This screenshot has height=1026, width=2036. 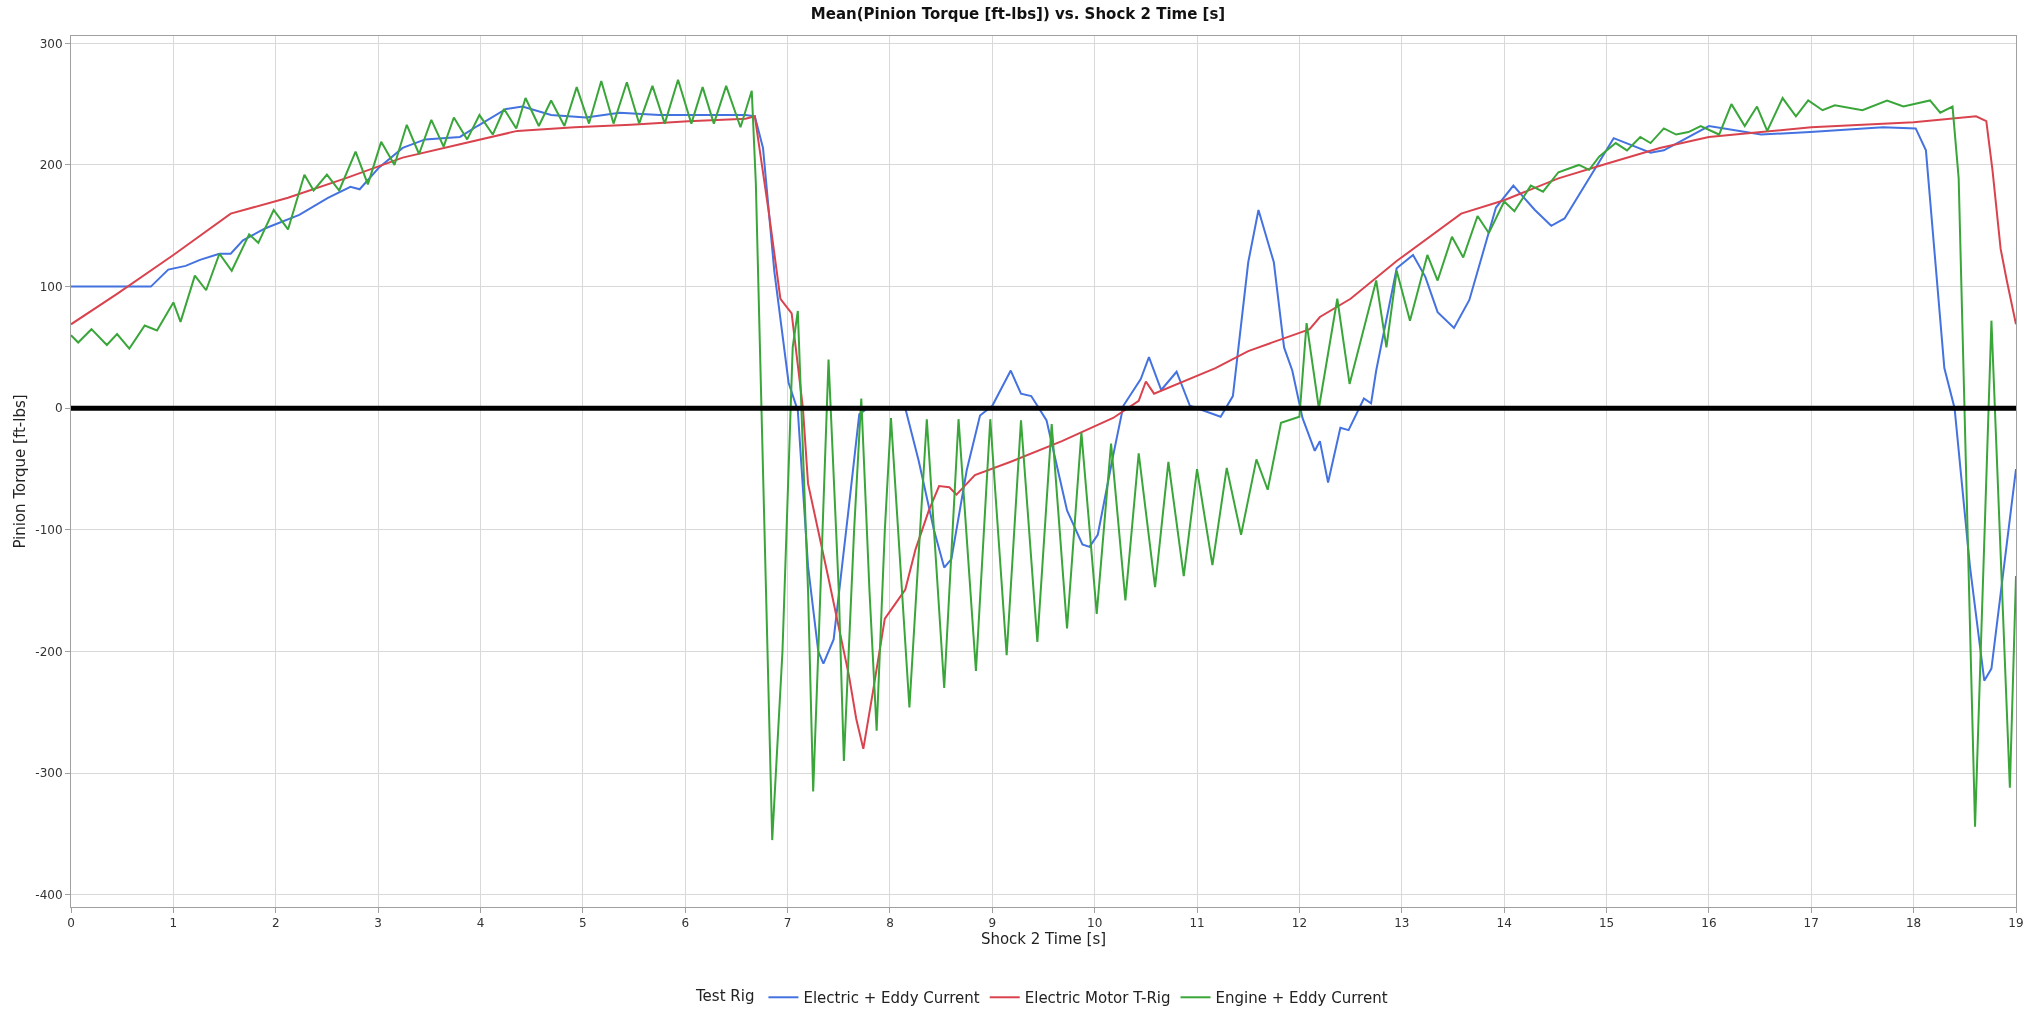 What do you see at coordinates (1301, 998) in the screenshot?
I see `legend-label: Engine + Eddy Current` at bounding box center [1301, 998].